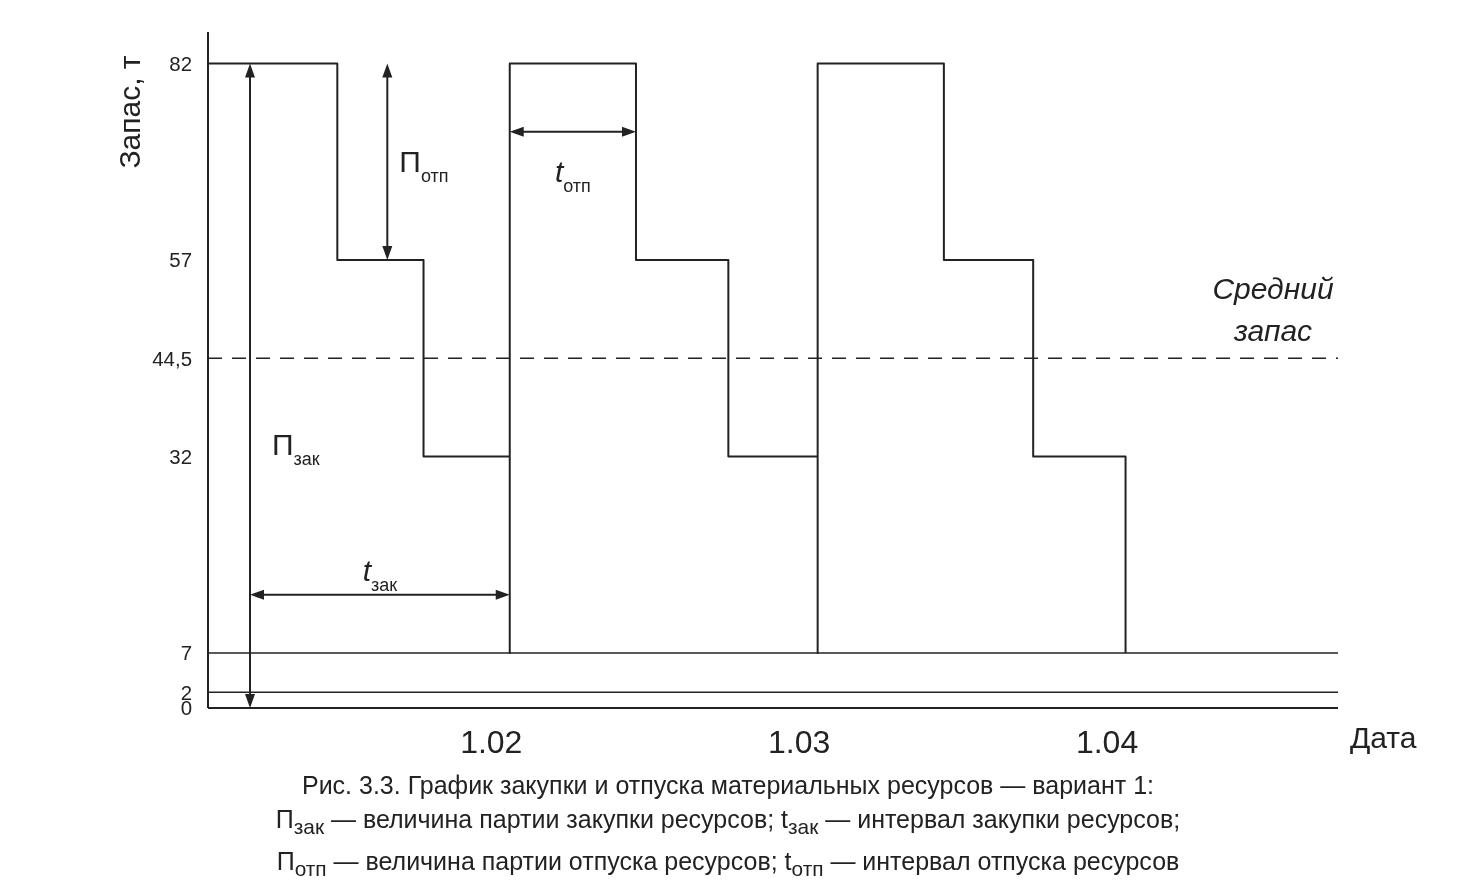  I want to click on x-tick-label: 1.04, so click(1107, 741).